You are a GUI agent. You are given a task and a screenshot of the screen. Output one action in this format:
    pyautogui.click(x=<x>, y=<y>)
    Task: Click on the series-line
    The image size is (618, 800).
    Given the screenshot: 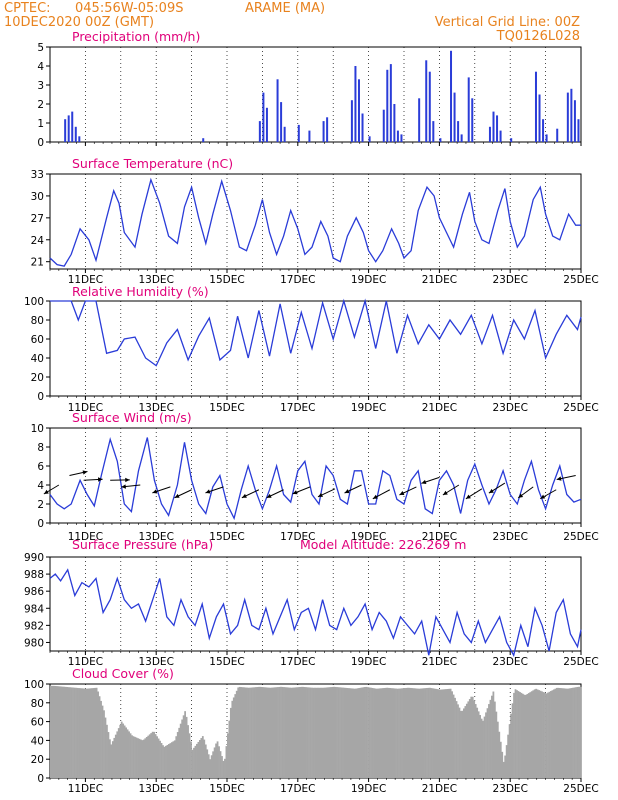 What is the action you would take?
    pyautogui.click(x=316, y=332)
    